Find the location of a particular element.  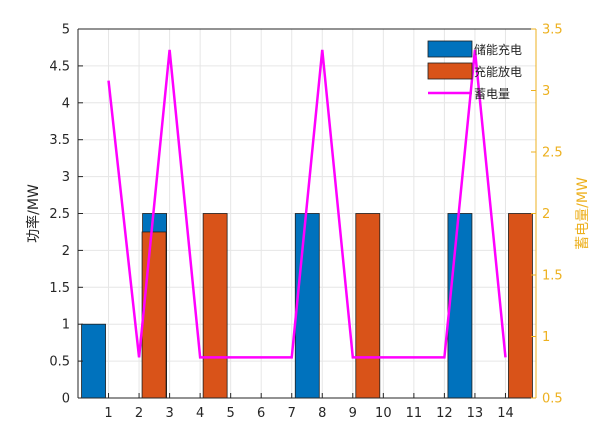

y-tick-label: 2.5 is located at coordinates (59, 214).